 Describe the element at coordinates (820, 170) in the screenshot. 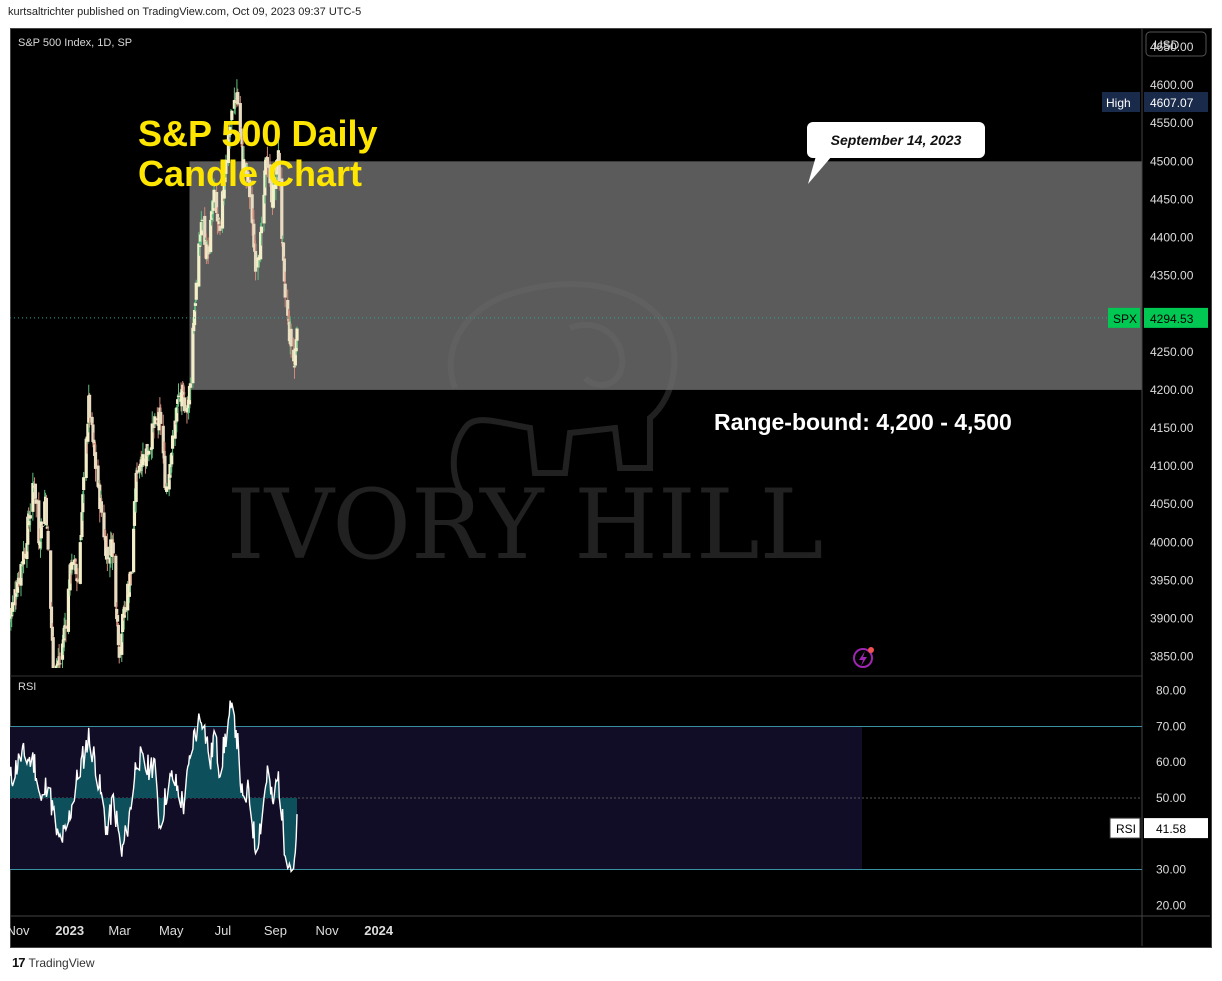

I see `callout-tail` at that location.